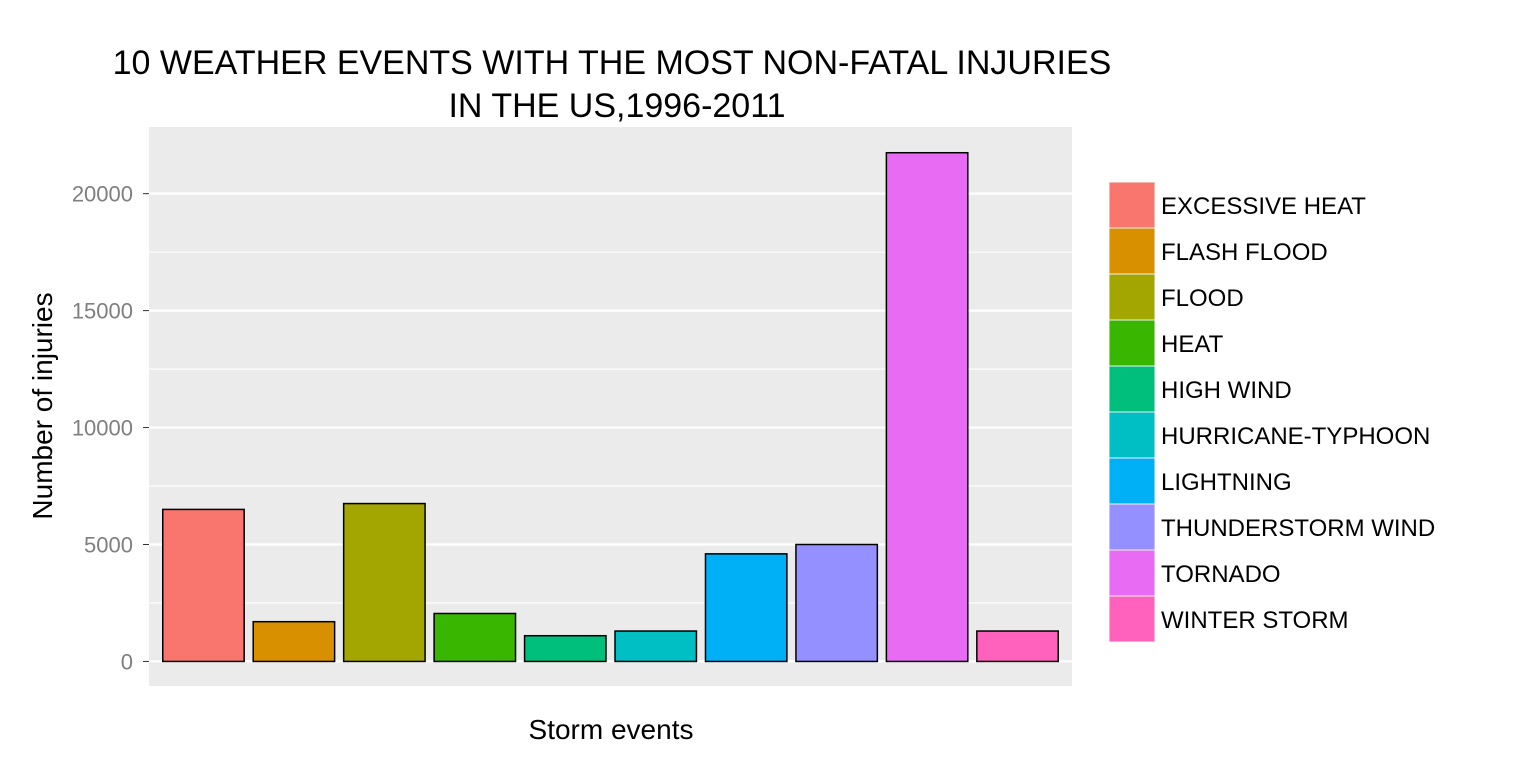 Image resolution: width=1536 pixels, height=768 pixels. What do you see at coordinates (1298, 528) in the screenshot?
I see `legend-label: THUNDERSTORM WIND` at bounding box center [1298, 528].